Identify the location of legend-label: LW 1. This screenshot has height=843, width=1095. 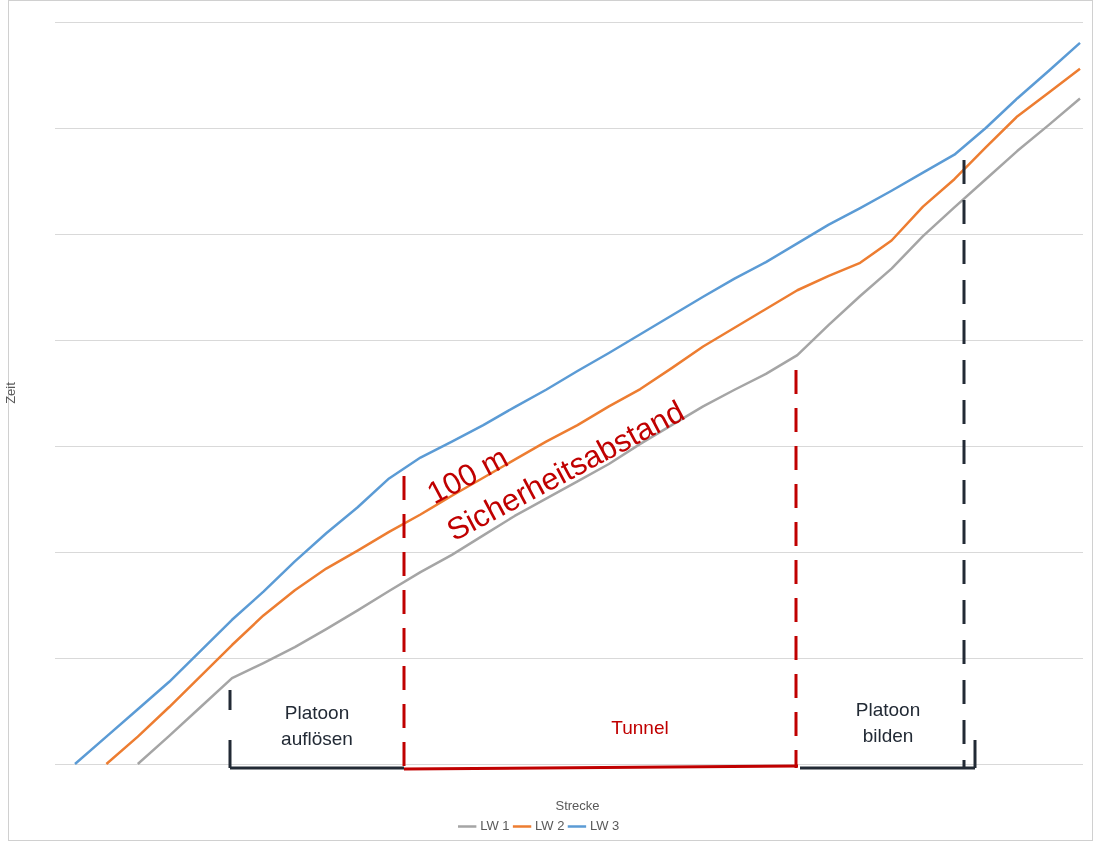
(495, 826).